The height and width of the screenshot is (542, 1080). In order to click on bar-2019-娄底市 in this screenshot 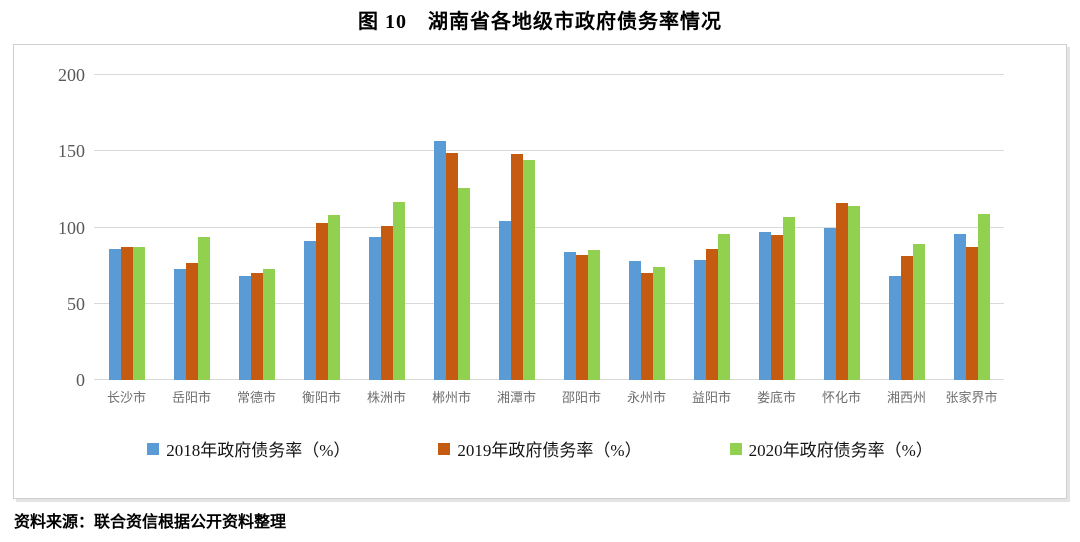, I will do `click(776, 307)`.